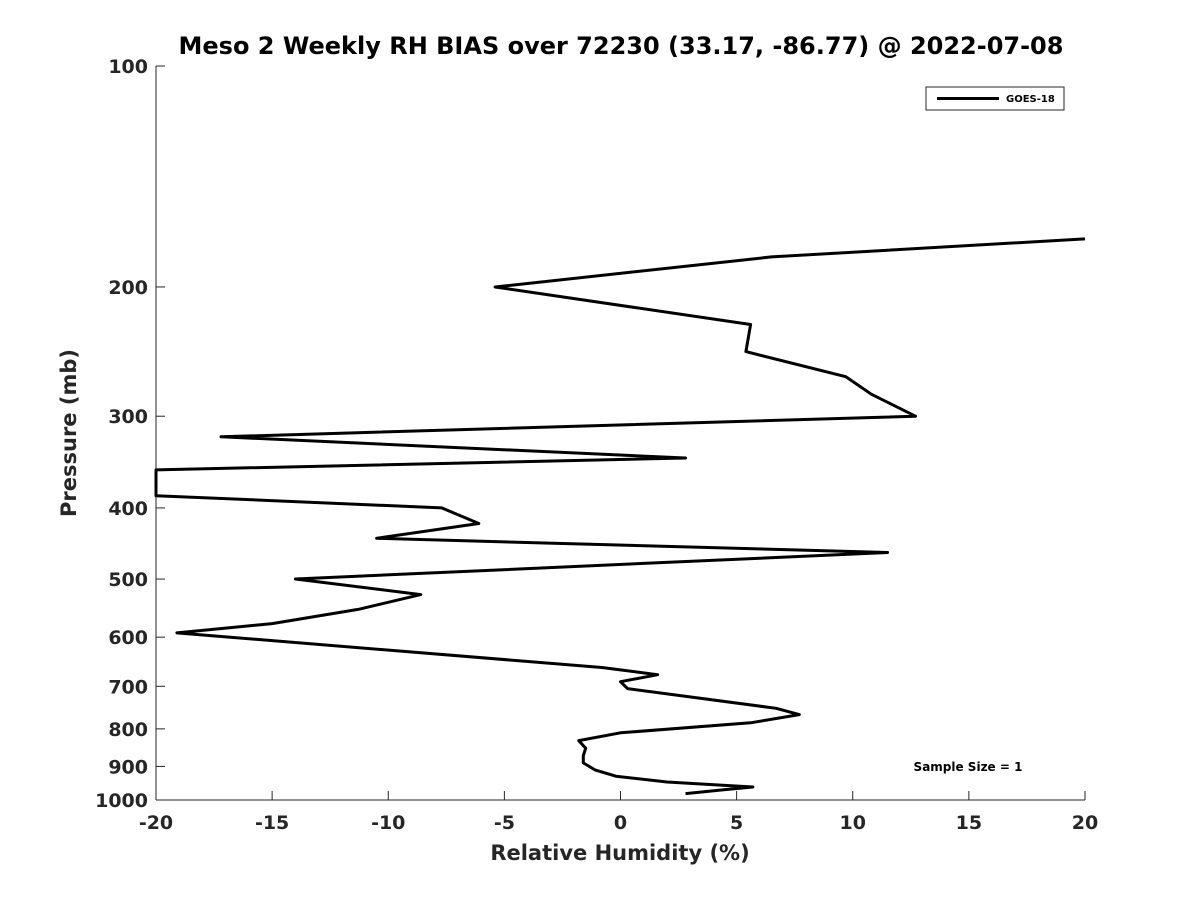 The width and height of the screenshot is (1200, 900). What do you see at coordinates (128, 767) in the screenshot?
I see `y-tick-label: 900` at bounding box center [128, 767].